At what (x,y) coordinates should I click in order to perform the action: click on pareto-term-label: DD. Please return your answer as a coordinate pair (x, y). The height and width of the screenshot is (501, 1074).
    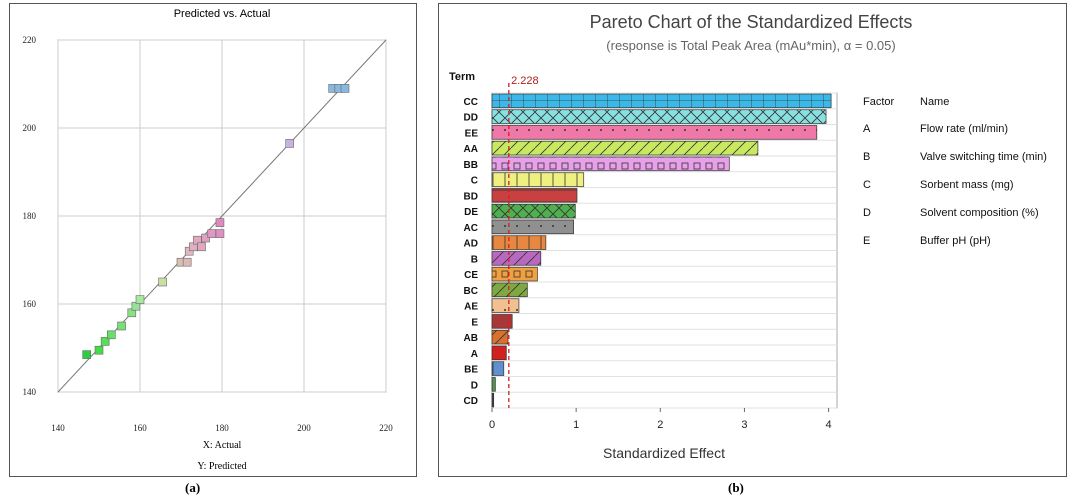
    Looking at the image, I should click on (471, 118).